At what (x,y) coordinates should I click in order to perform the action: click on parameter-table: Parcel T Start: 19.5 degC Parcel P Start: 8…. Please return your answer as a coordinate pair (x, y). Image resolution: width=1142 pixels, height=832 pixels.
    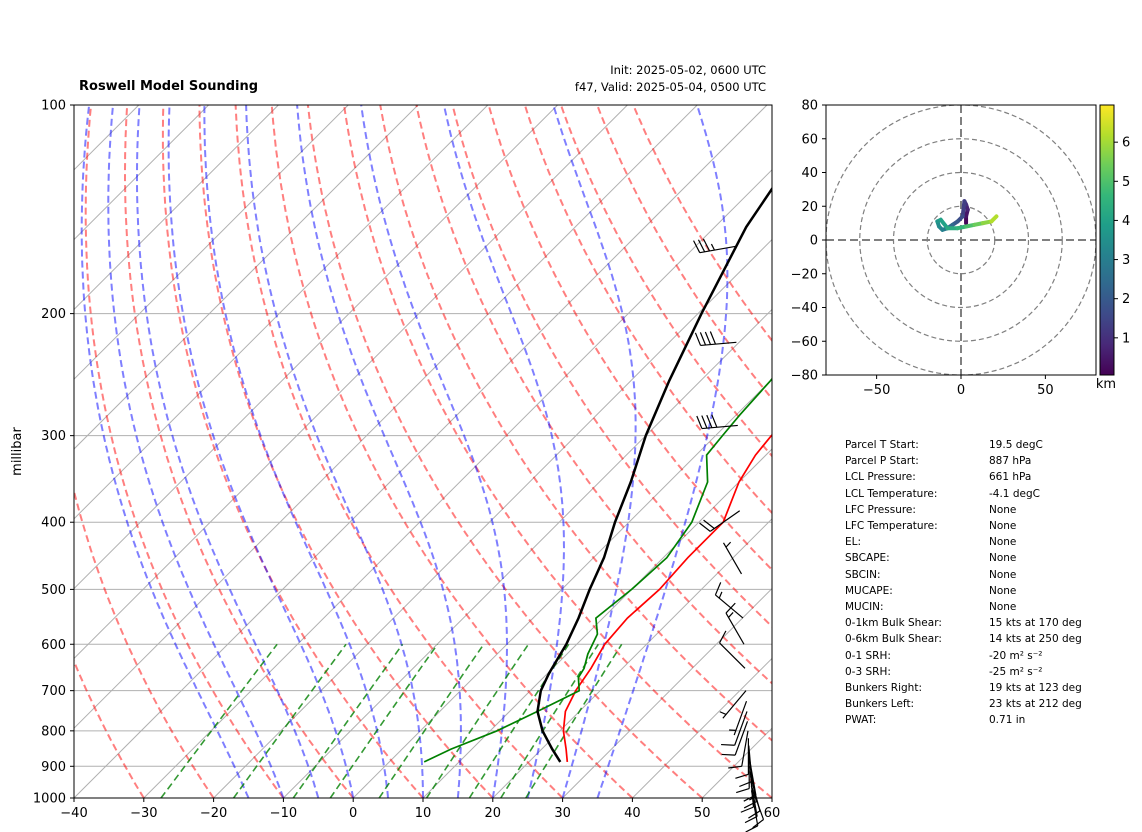
    Looking at the image, I should click on (963, 583).